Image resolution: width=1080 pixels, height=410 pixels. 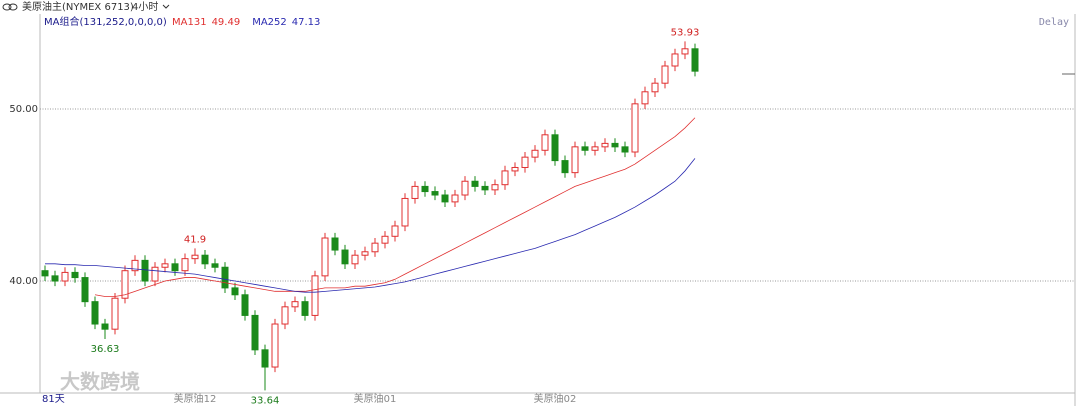 What do you see at coordinates (555, 398) in the screenshot?
I see `x-tick-label: 美原油02` at bounding box center [555, 398].